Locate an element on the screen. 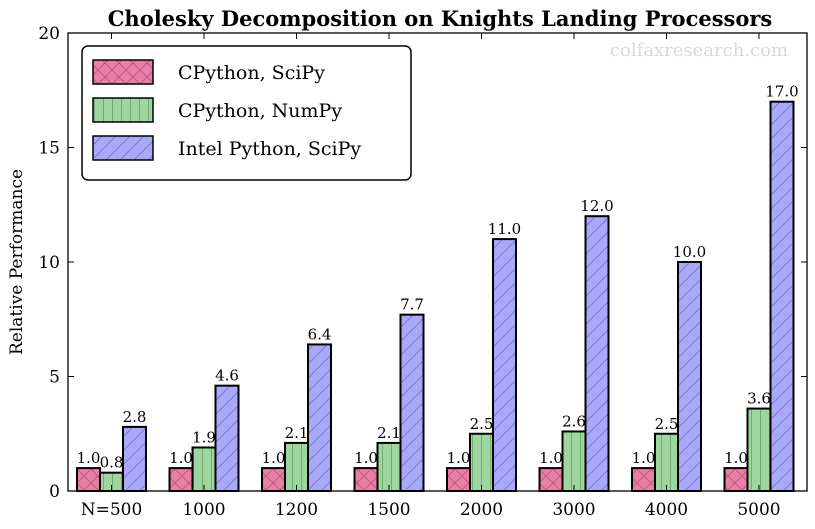 The image size is (815, 529). x-tick-label: 1200 is located at coordinates (296, 510).